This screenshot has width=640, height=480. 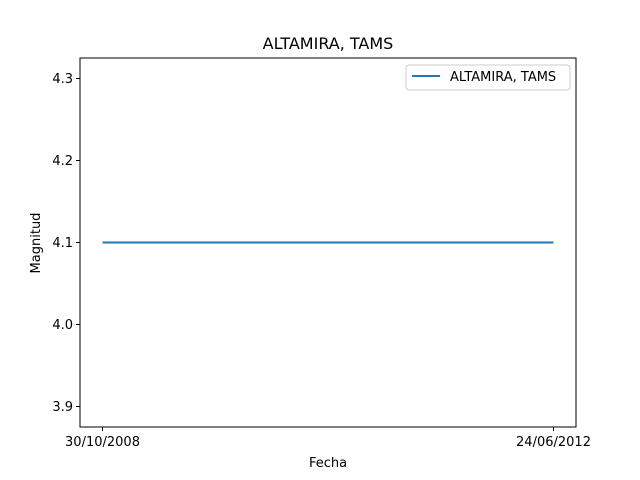 What do you see at coordinates (62, 325) in the screenshot?
I see `y-tick-label: 4.0` at bounding box center [62, 325].